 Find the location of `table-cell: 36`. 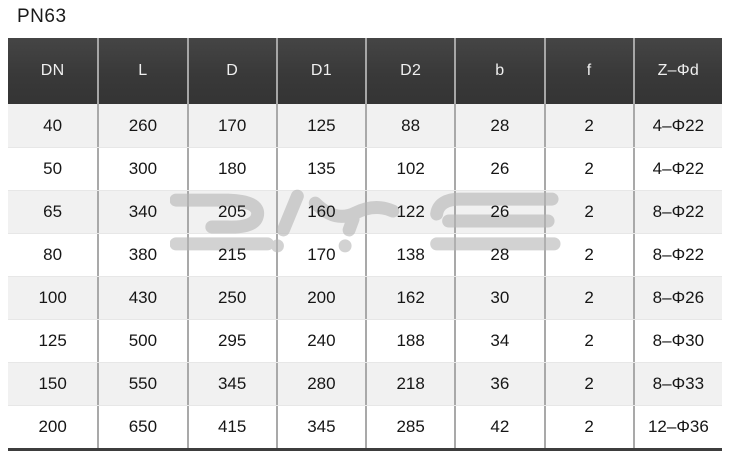

table-cell: 36 is located at coordinates (498, 384).